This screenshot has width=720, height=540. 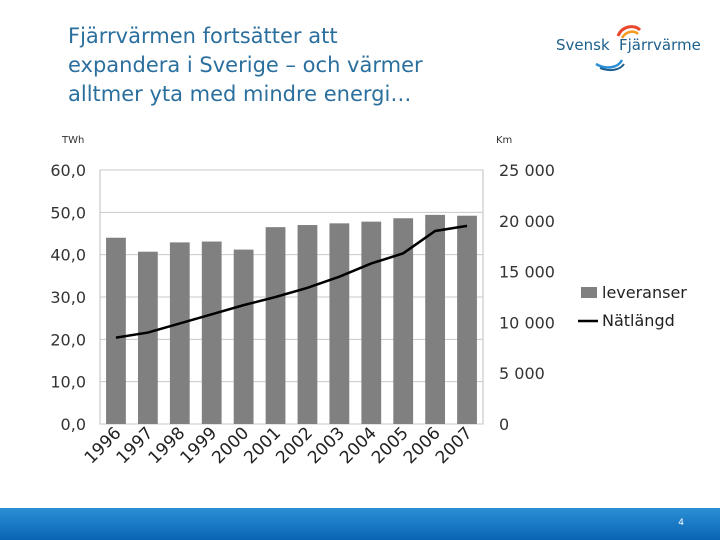 What do you see at coordinates (371, 322) in the screenshot?
I see `bar-2004` at bounding box center [371, 322].